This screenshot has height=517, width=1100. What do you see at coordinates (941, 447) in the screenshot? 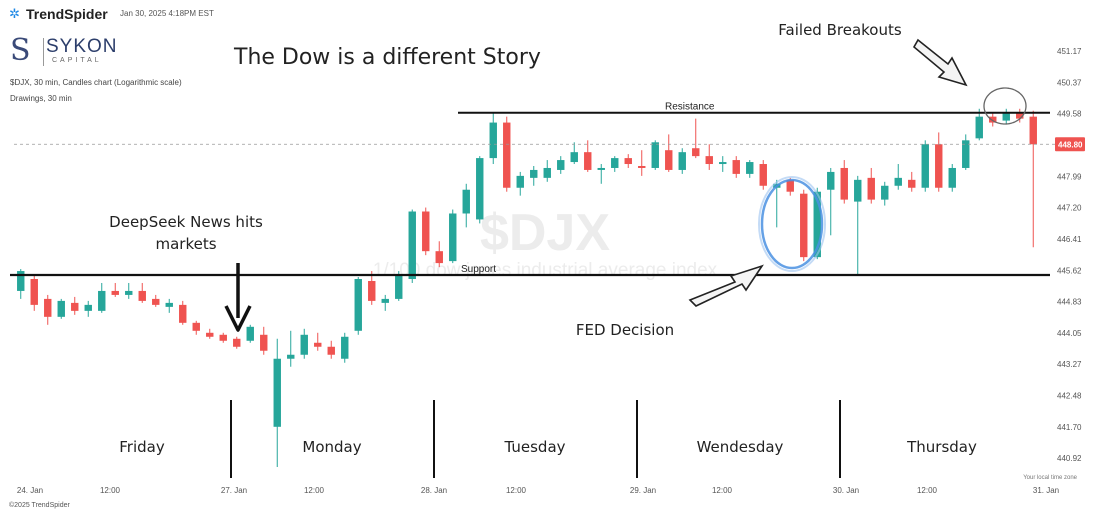
I see `day-label: Thursday` at bounding box center [941, 447].